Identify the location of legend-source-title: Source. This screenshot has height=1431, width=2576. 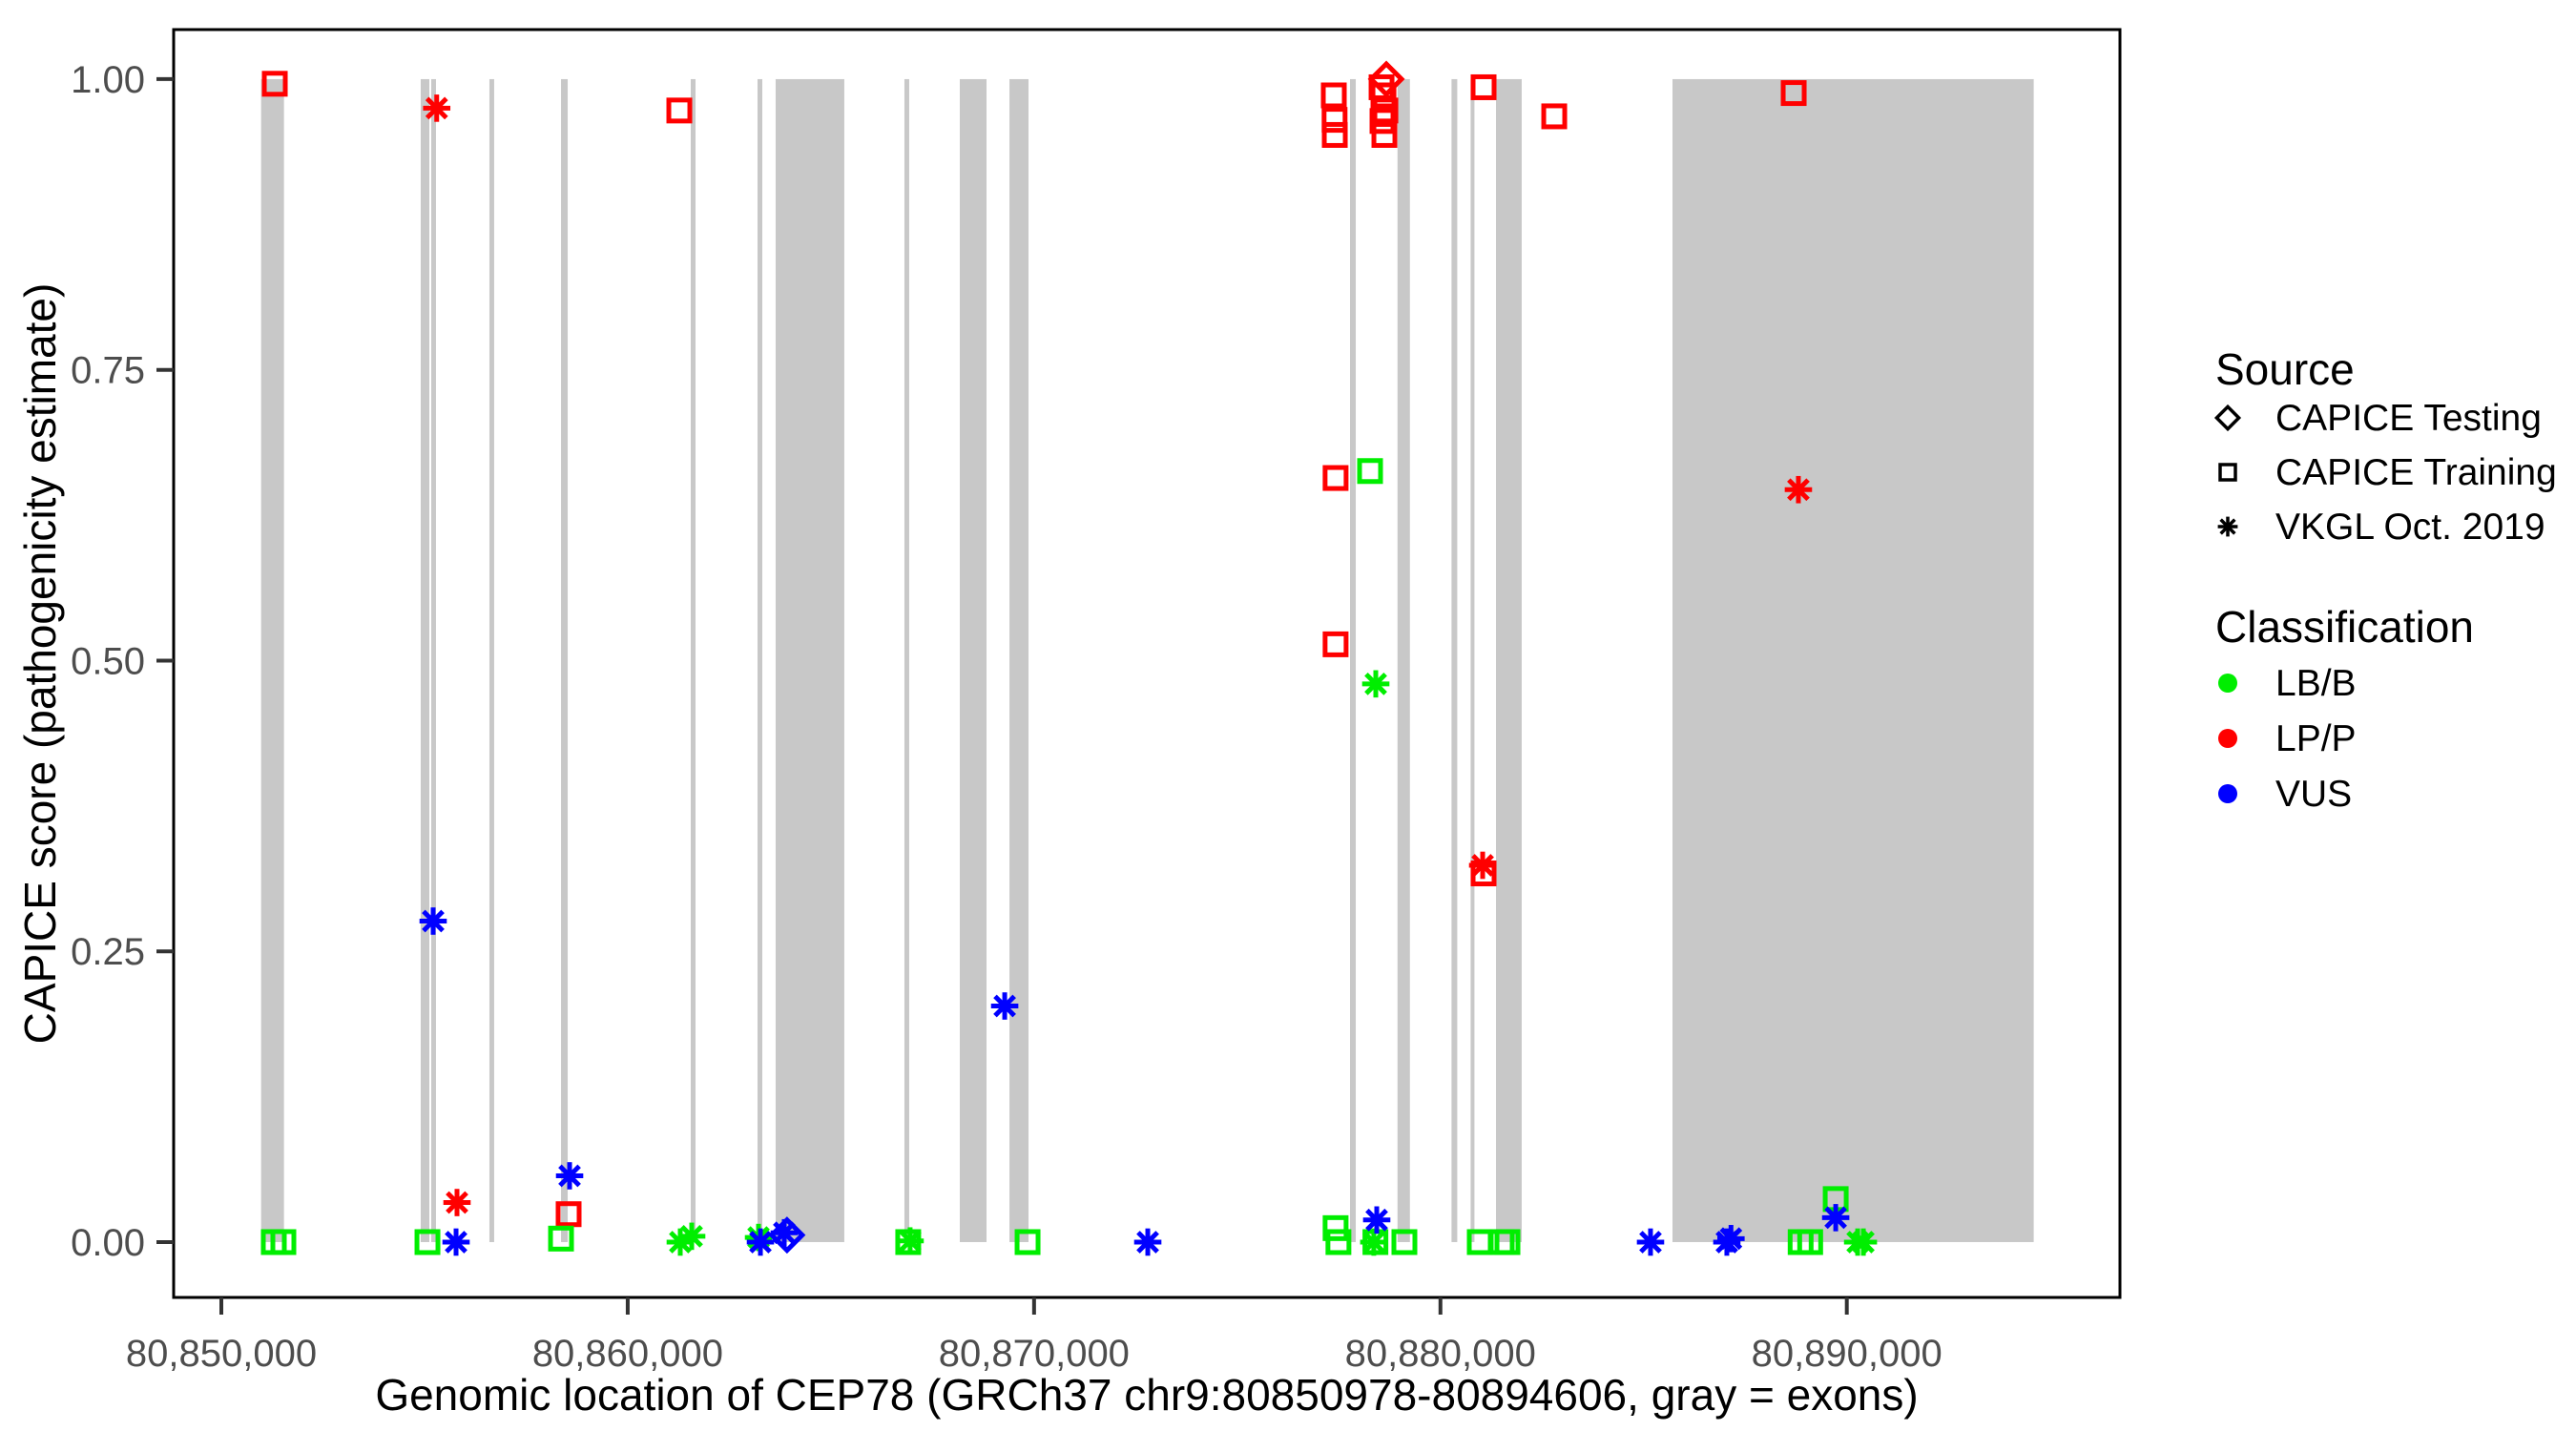
(2285, 369).